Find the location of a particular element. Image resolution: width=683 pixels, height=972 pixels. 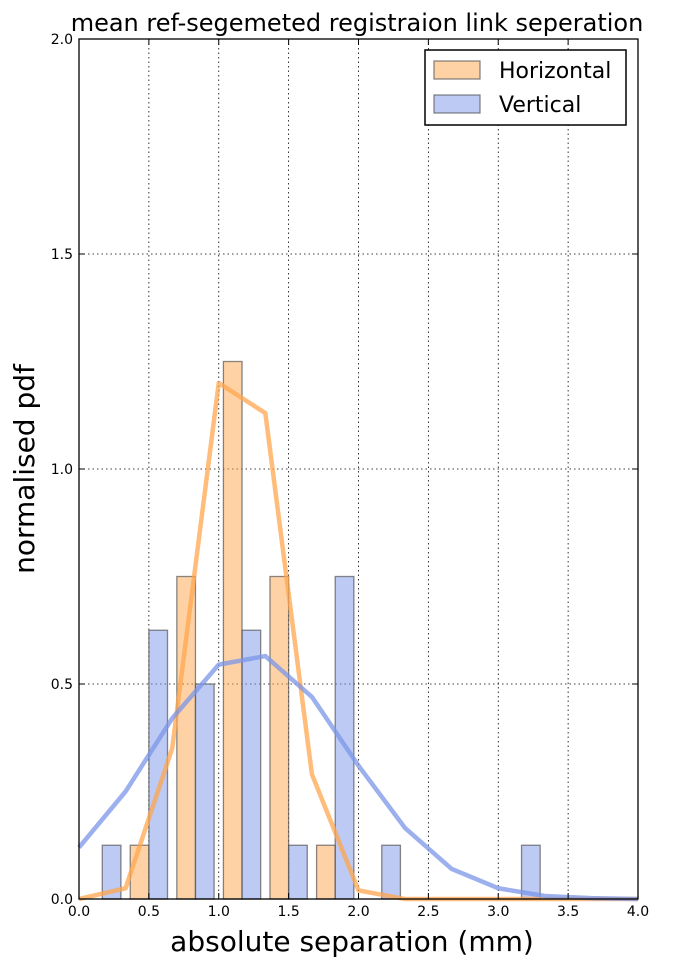

x-tick-label-2: 1.0 is located at coordinates (219, 912).